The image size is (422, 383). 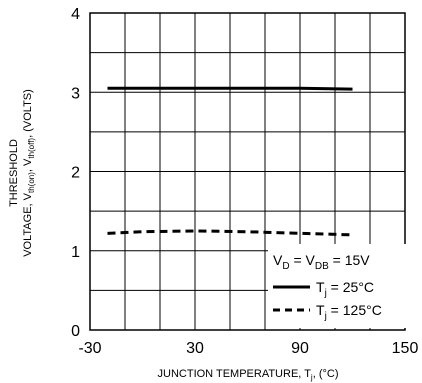 What do you see at coordinates (195, 348) in the screenshot?
I see `x-tick-label: 30` at bounding box center [195, 348].